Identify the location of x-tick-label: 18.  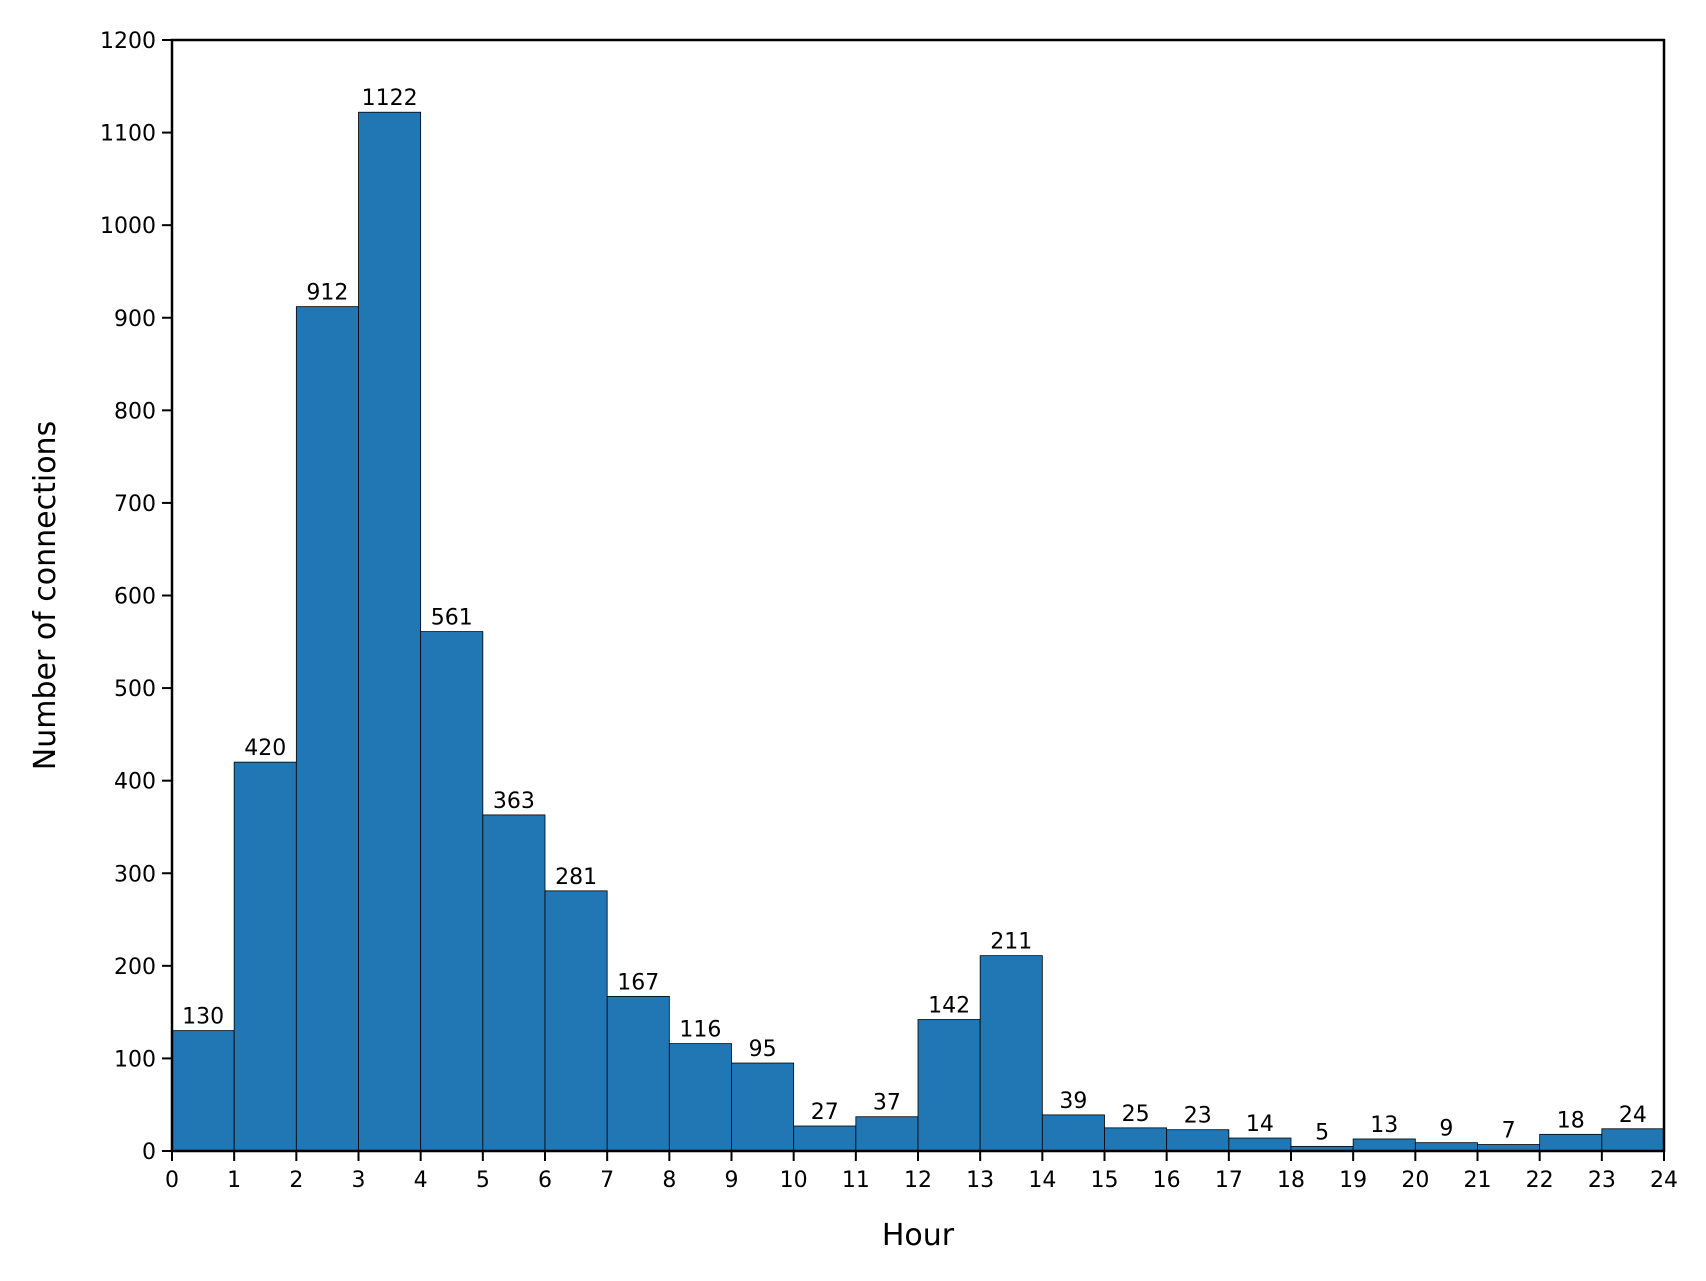
(1291, 1180).